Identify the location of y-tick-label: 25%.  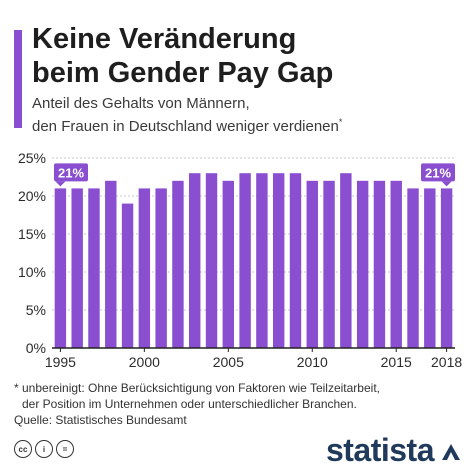
(32, 158).